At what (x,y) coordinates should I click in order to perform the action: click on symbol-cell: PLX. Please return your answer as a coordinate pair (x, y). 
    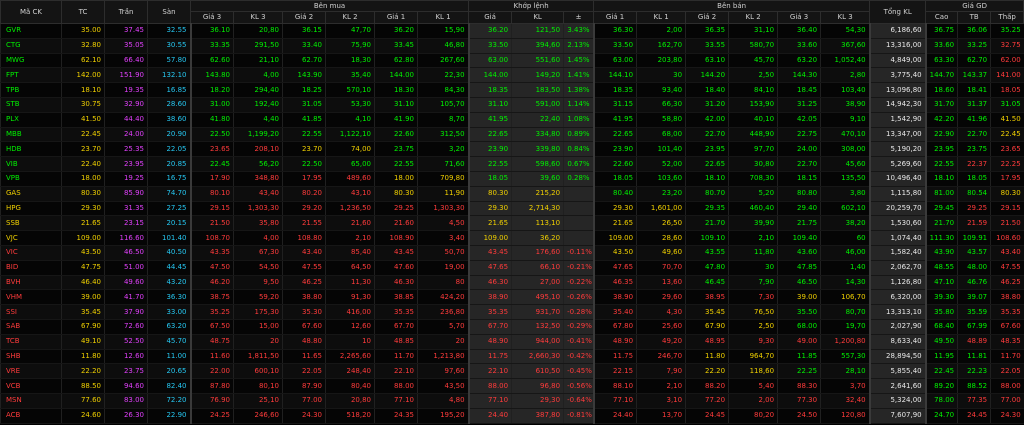
    Looking at the image, I should click on (31, 120).